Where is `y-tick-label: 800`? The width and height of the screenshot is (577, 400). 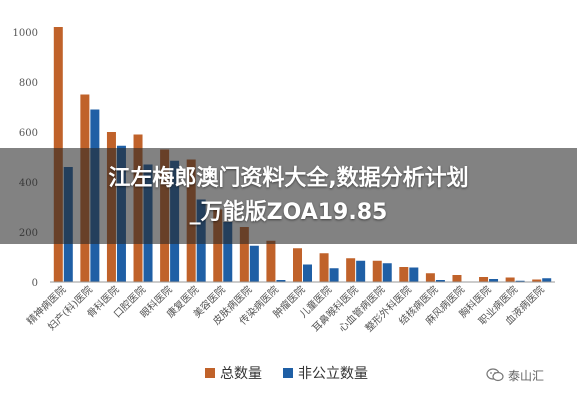
y-tick-label: 800 is located at coordinates (28, 83).